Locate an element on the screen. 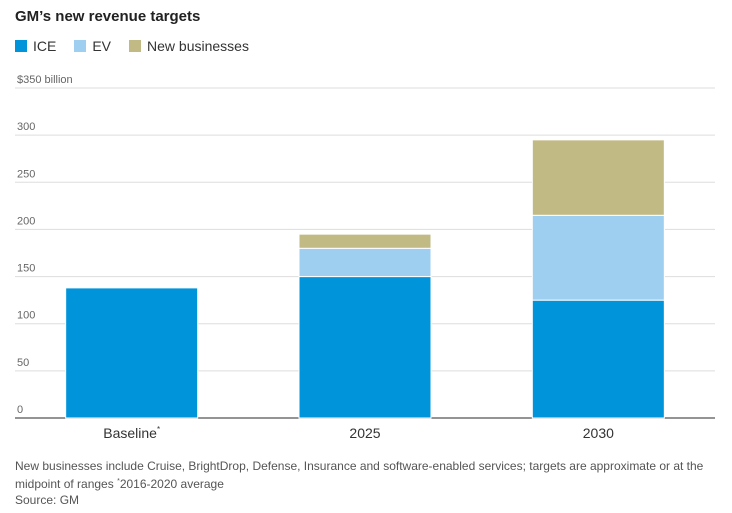 This screenshot has width=732, height=513. legend-item-ice: ICE is located at coordinates (35, 46).